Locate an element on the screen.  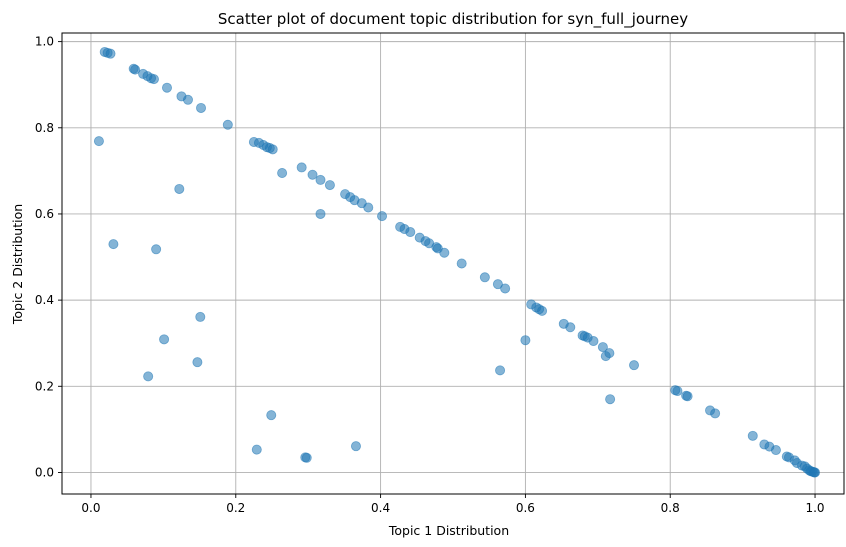
x-tick-label: 0.4 is located at coordinates (380, 508).